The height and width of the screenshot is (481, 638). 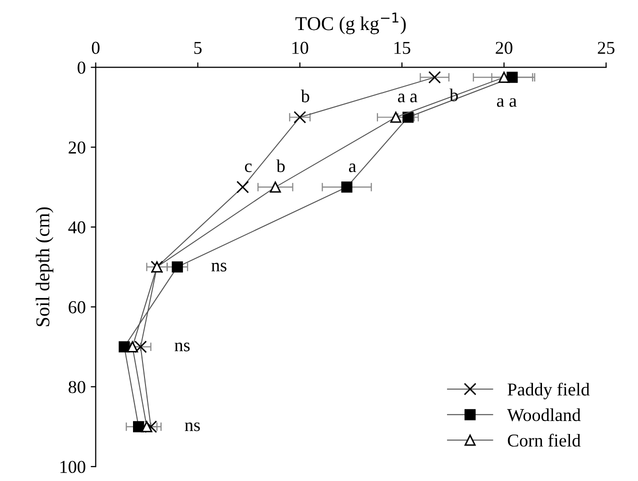 What do you see at coordinates (198, 48) in the screenshot?
I see `x-tick-label: 5` at bounding box center [198, 48].